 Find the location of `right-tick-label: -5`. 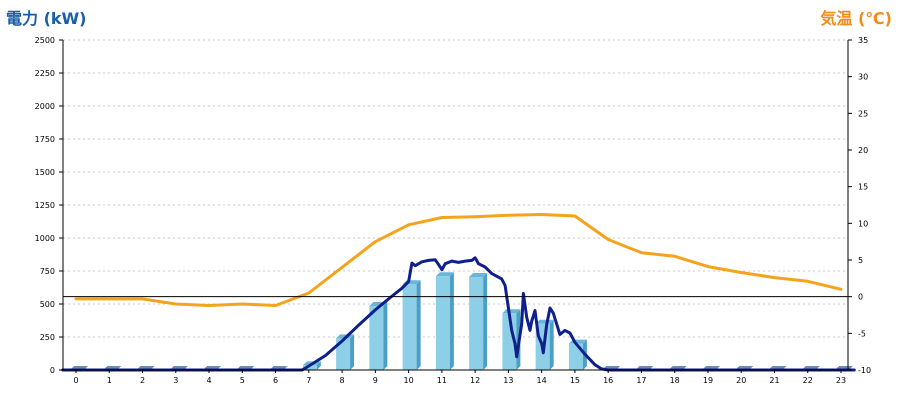

right-tick-label: -5 is located at coordinates (862, 333).